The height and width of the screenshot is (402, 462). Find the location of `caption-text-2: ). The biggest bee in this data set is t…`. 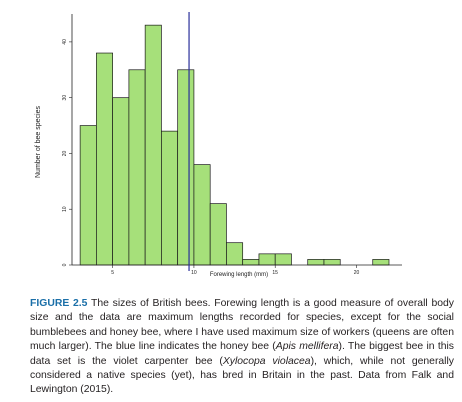

caption-text-2: ). The biggest bee in this data set is t… is located at coordinates (242, 354).